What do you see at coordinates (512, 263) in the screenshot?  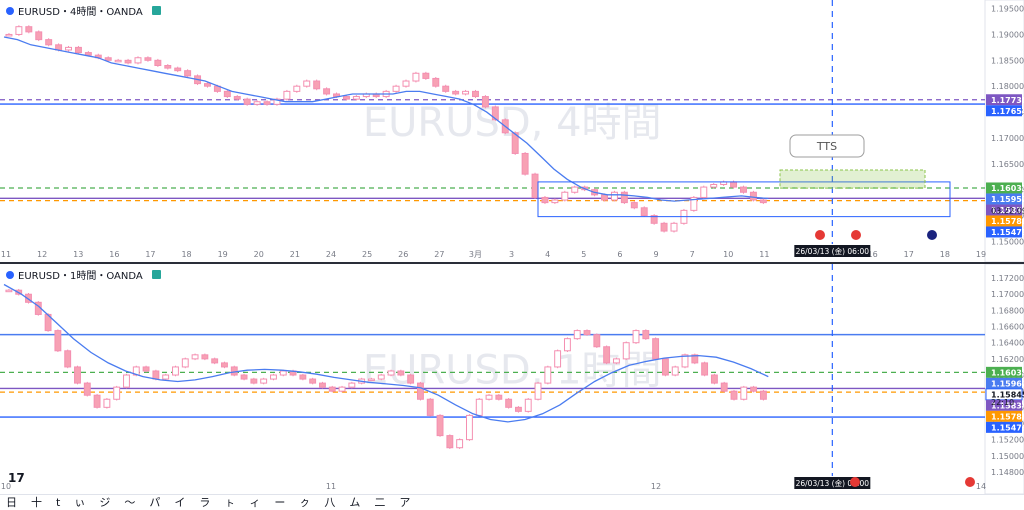 I see `pane-separator` at bounding box center [512, 263].